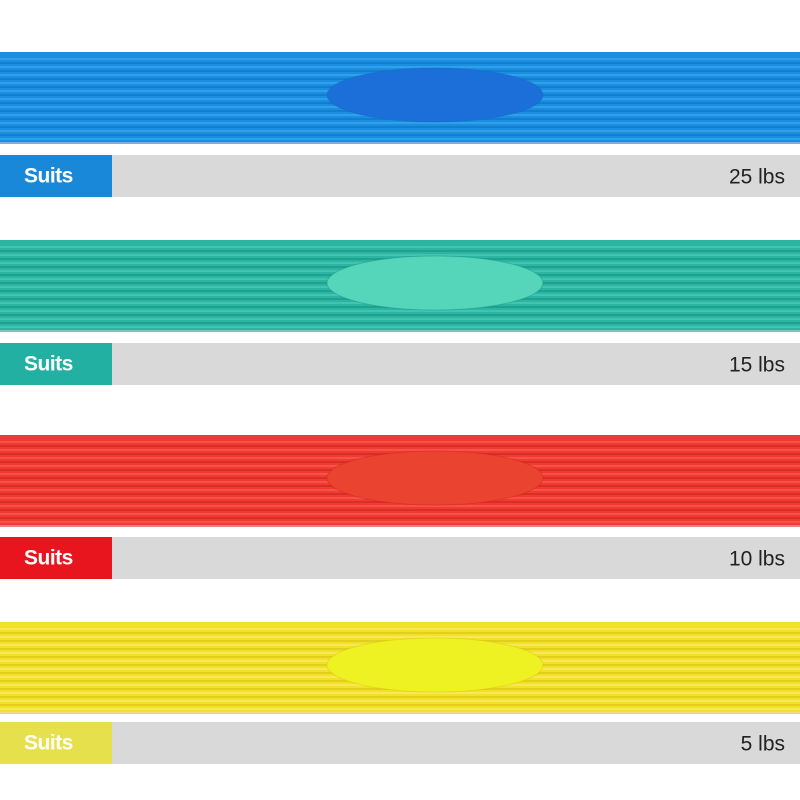  I want to click on weight-label: 15 lbs, so click(757, 365).